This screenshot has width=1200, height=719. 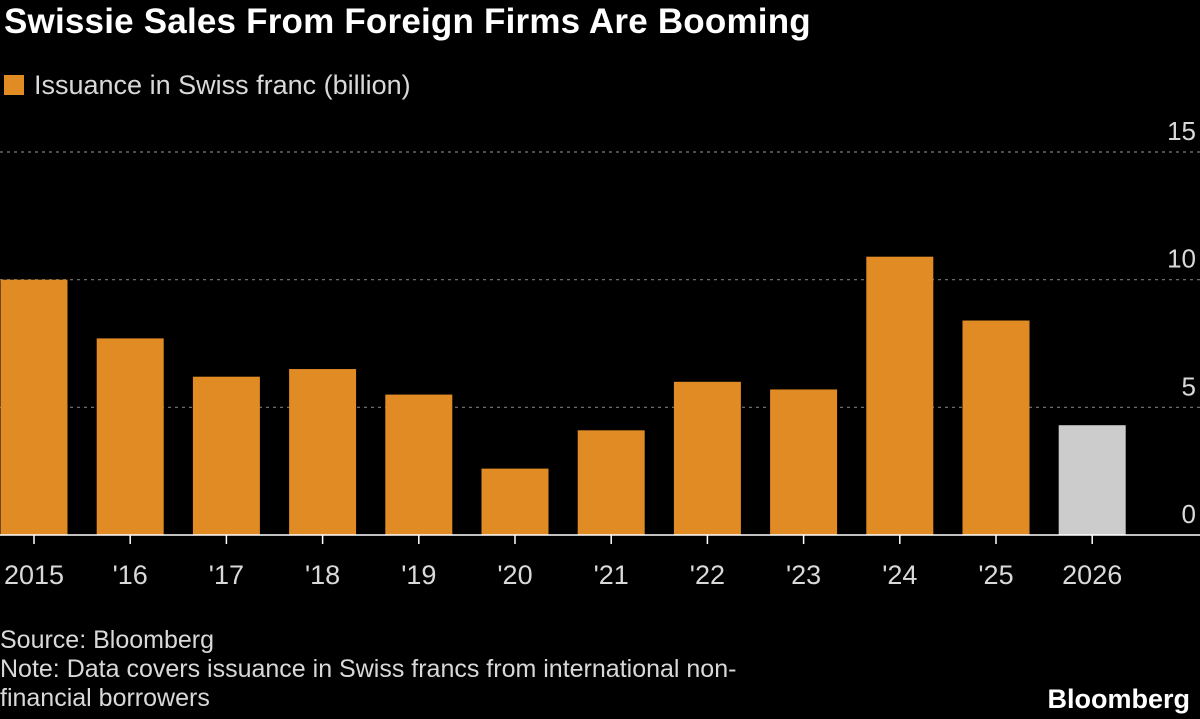 What do you see at coordinates (1118, 699) in the screenshot?
I see `bloomberg-logo: Bloomberg` at bounding box center [1118, 699].